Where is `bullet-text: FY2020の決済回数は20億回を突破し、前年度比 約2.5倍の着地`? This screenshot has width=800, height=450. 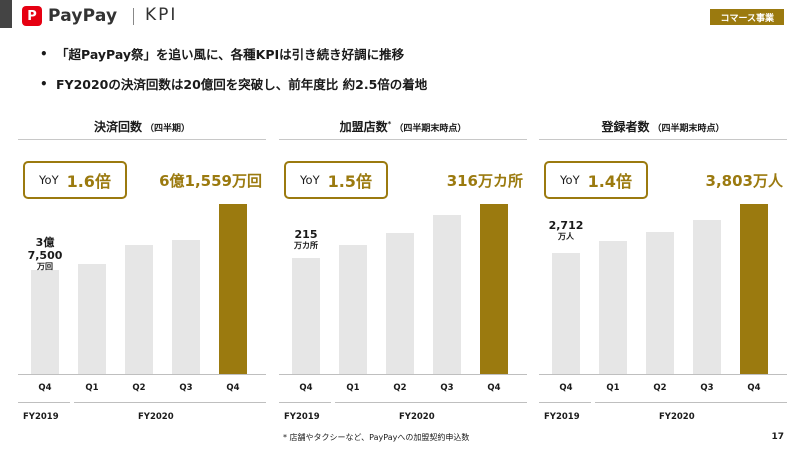 bullet-text: FY2020の決済回数は20億回を突破し、前年度比 約2.5倍の着地 is located at coordinates (242, 84).